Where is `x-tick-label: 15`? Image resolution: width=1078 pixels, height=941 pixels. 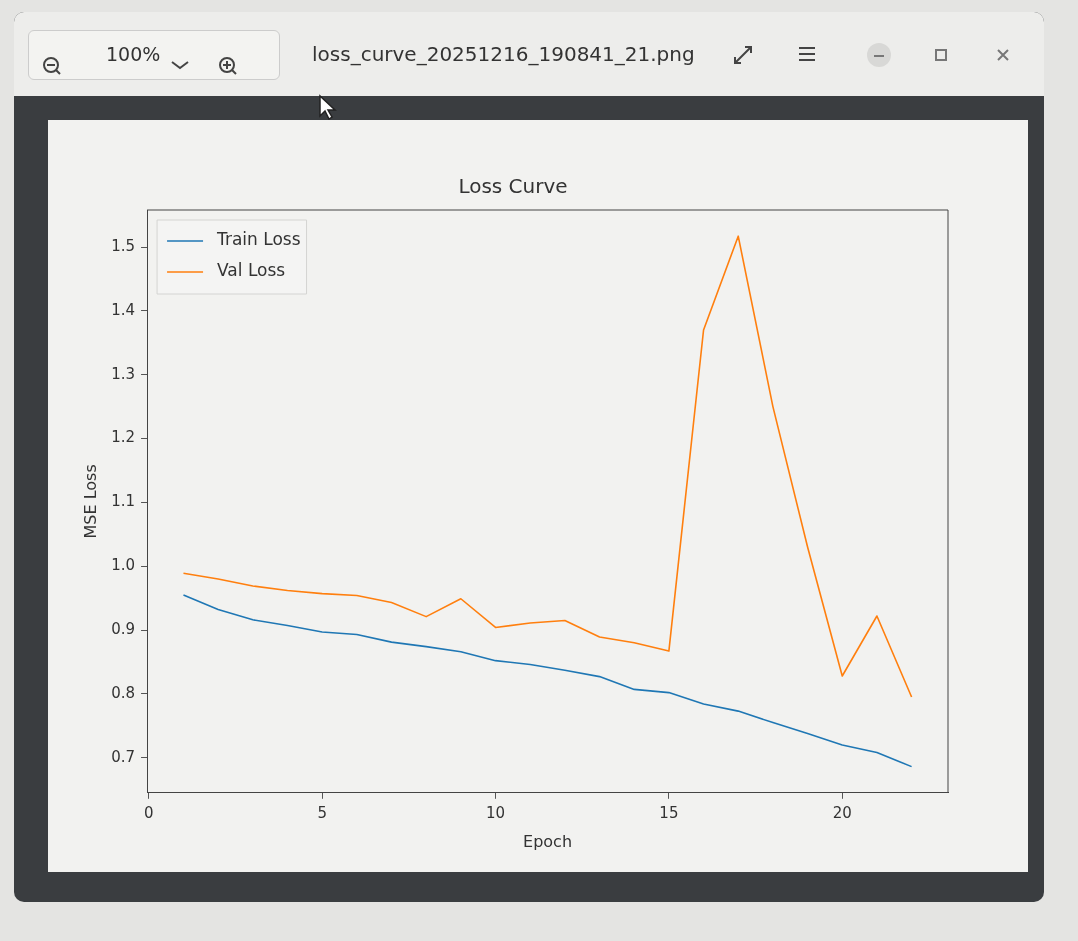
x-tick-label: 15 is located at coordinates (669, 812).